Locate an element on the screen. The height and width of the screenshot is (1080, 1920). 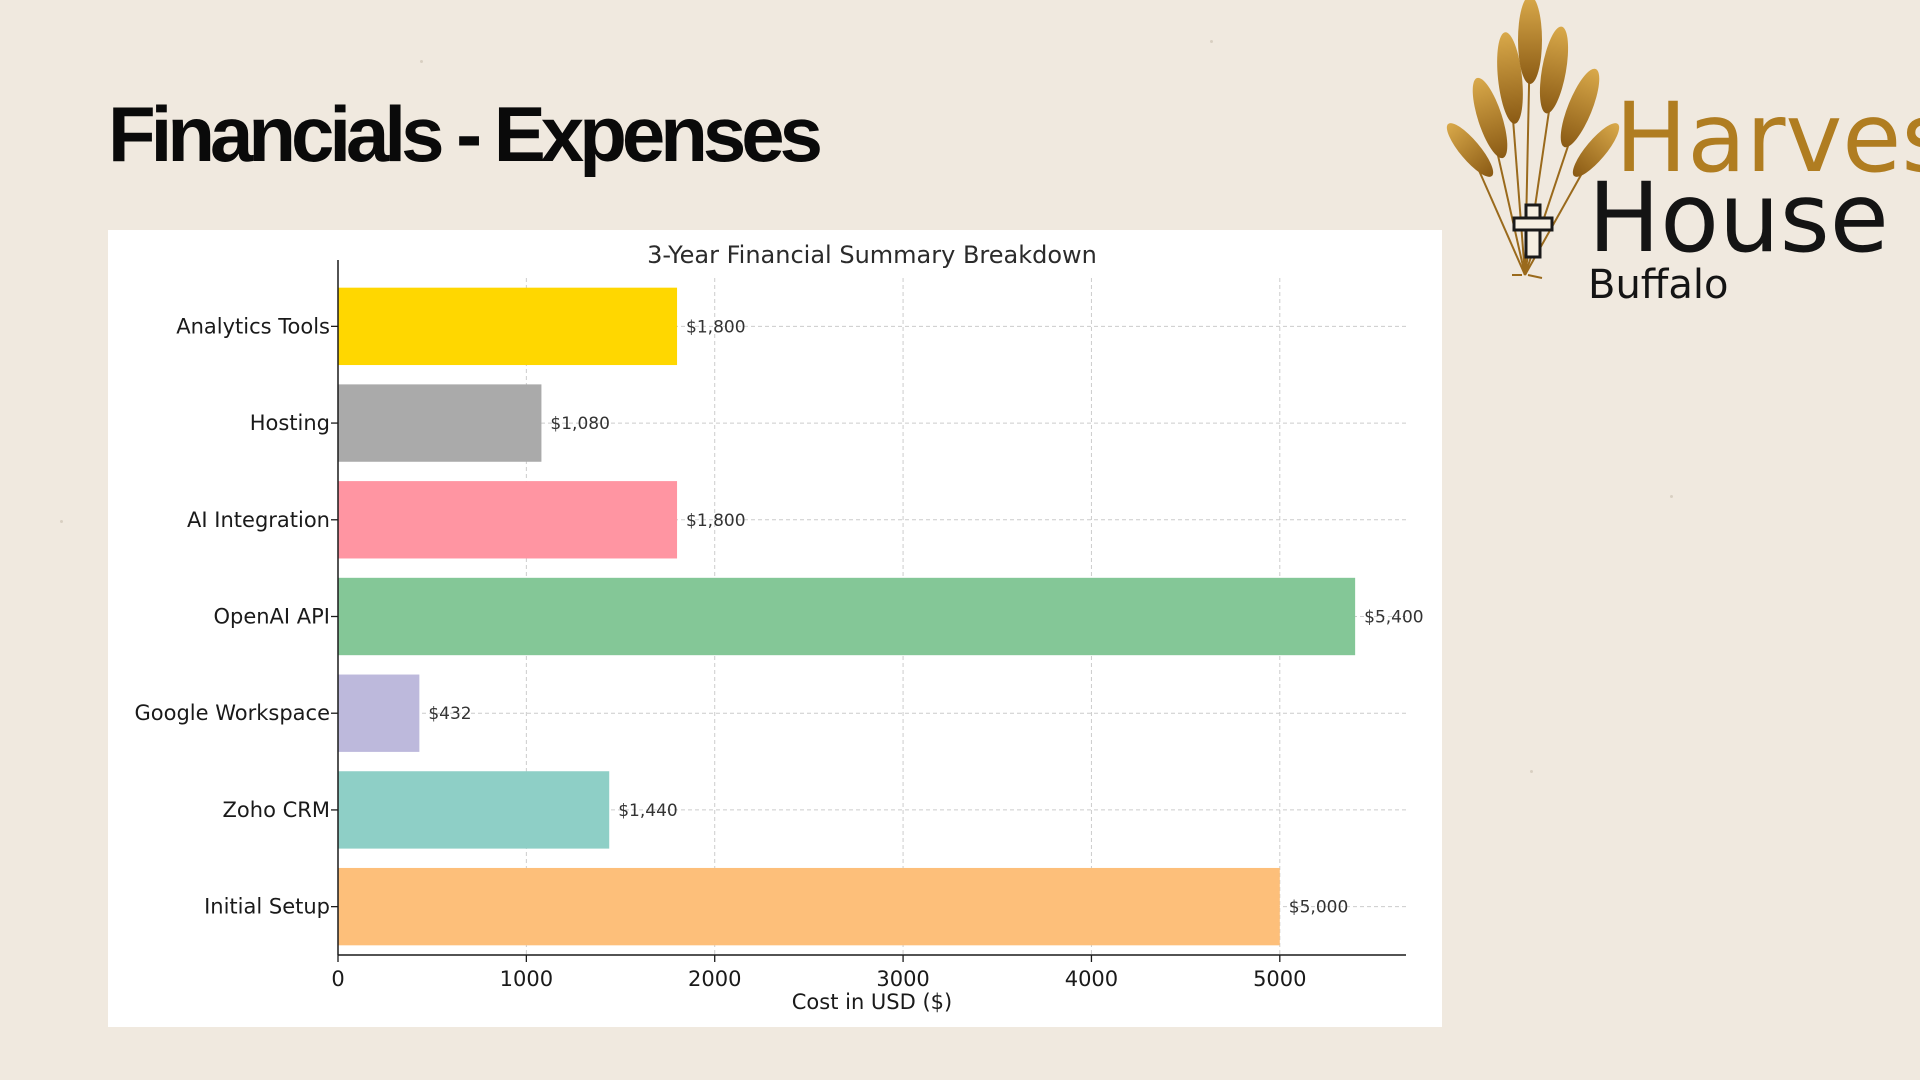
brand-name-house: House is located at coordinates (1738, 218).